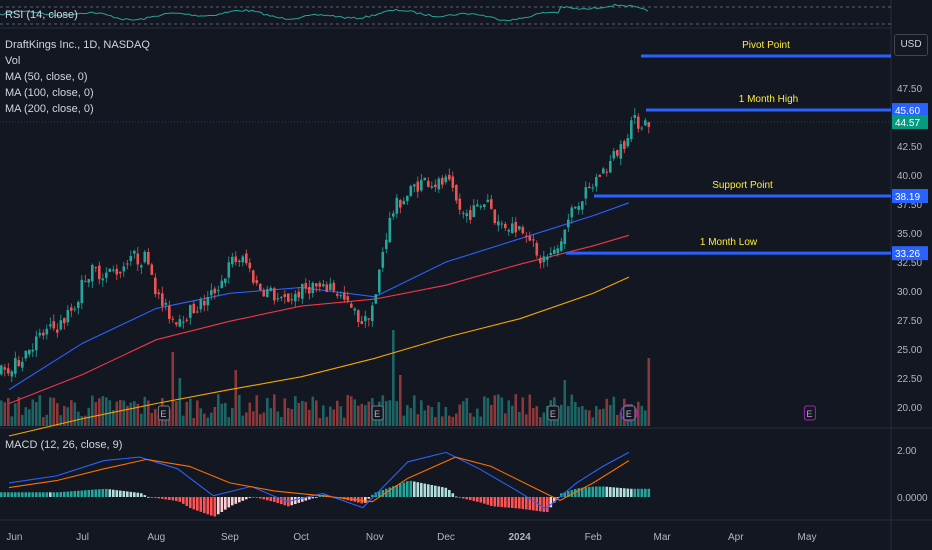 Image resolution: width=932 pixels, height=550 pixels. I want to click on y-tick-label: 47.50, so click(909, 89).